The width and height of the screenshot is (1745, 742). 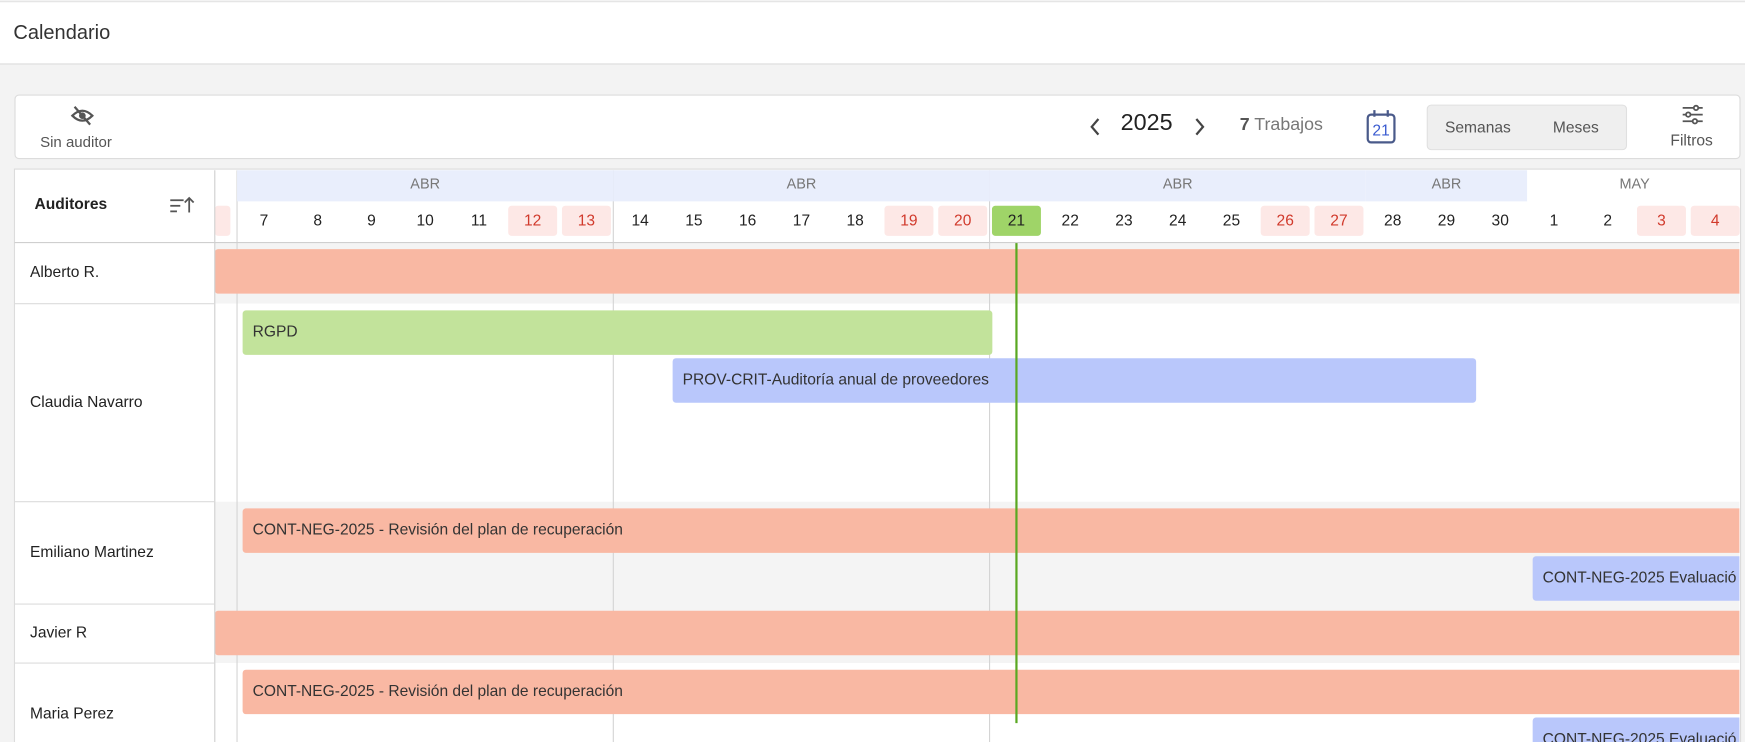 I want to click on year: 2025, so click(x=1146, y=123).